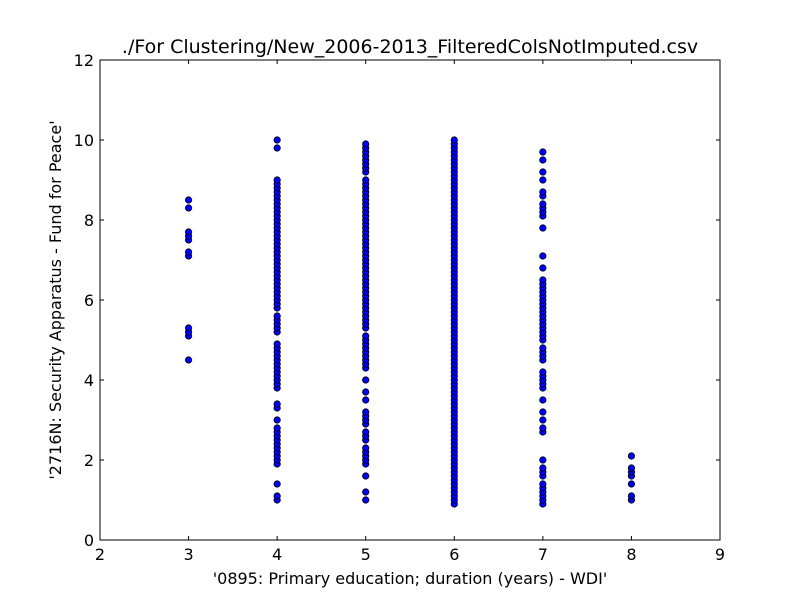 This screenshot has height=600, width=800. I want to click on x-tick-label: 5, so click(366, 554).